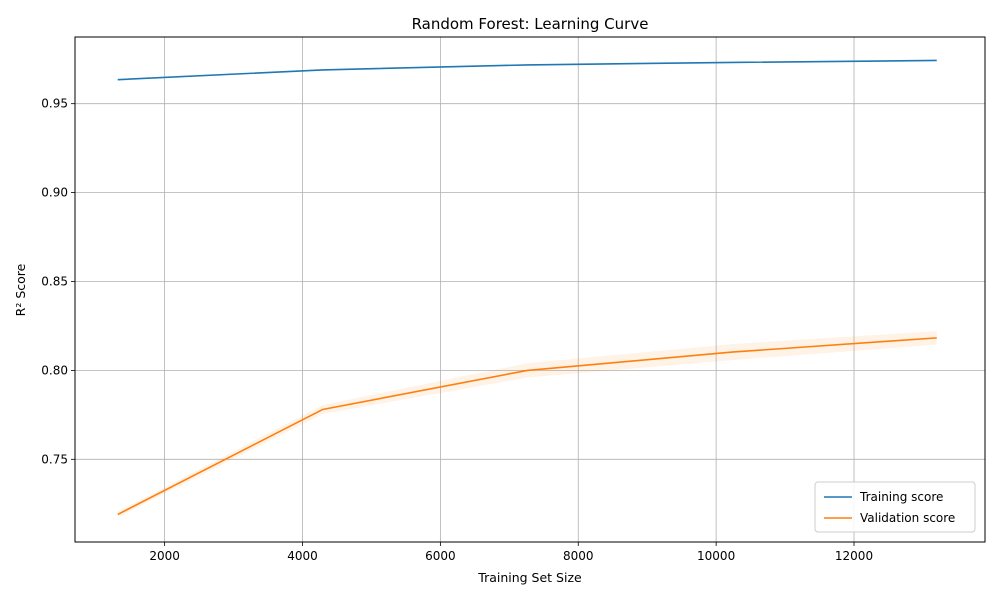 The width and height of the screenshot is (1000, 600). Describe the element at coordinates (854, 556) in the screenshot. I see `x-tick-label: 12000` at that location.